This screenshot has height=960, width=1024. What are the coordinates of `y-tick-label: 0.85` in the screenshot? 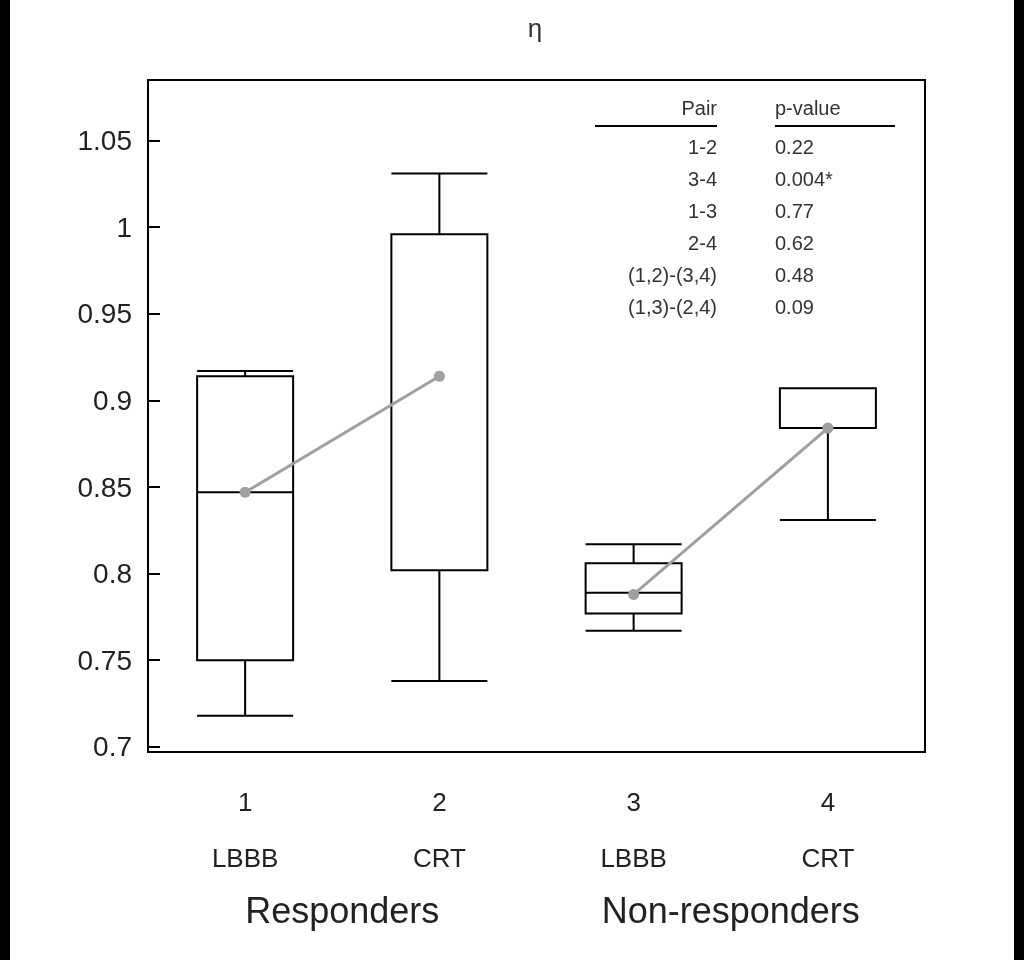 It's located at (104, 487).